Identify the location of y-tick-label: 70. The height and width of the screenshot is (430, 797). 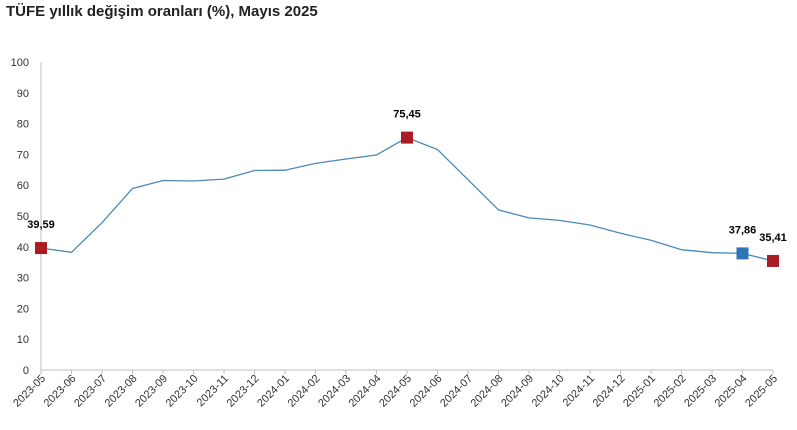
(23, 155).